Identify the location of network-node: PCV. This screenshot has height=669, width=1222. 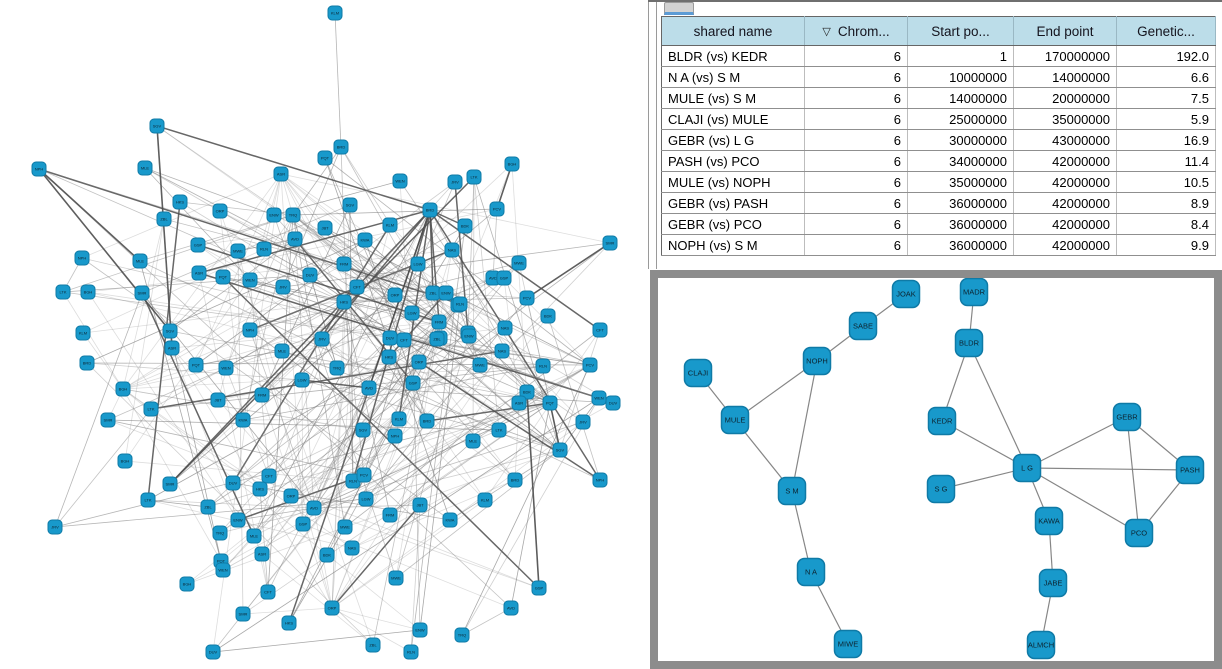
(364, 475).